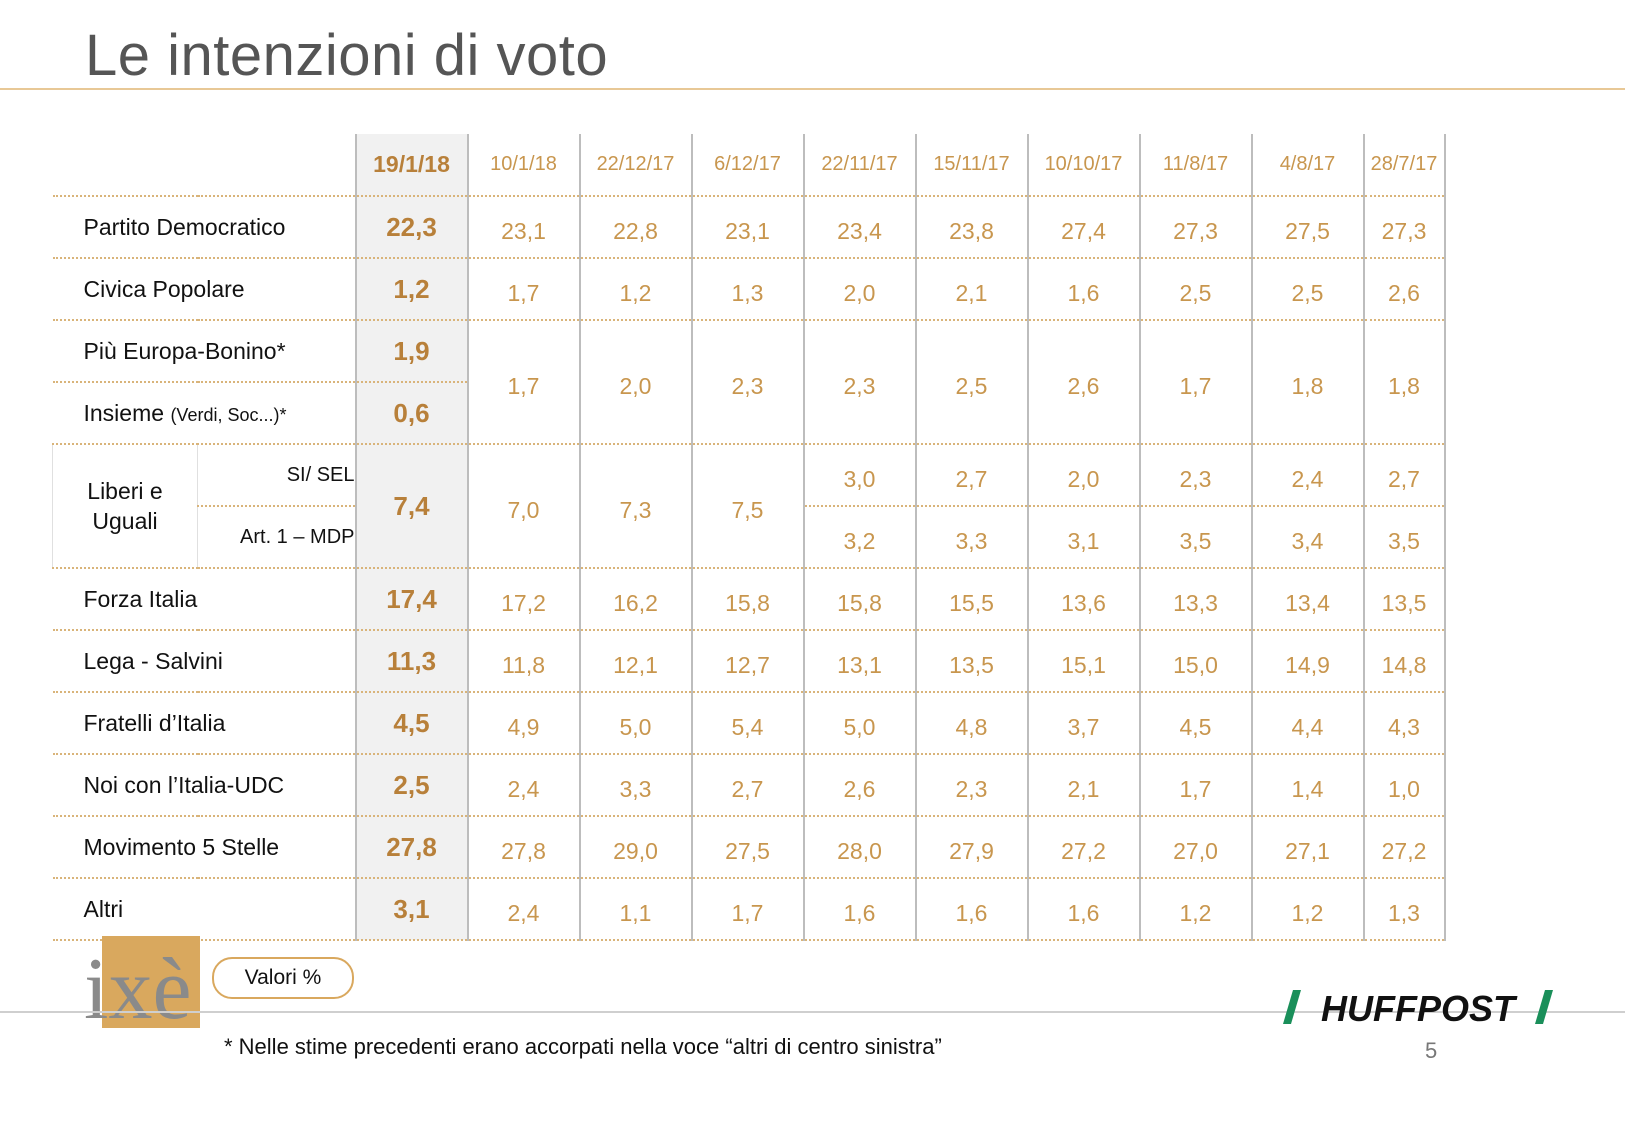 The width and height of the screenshot is (1625, 1125). I want to click on date-header-current: 19/1/18, so click(411, 165).